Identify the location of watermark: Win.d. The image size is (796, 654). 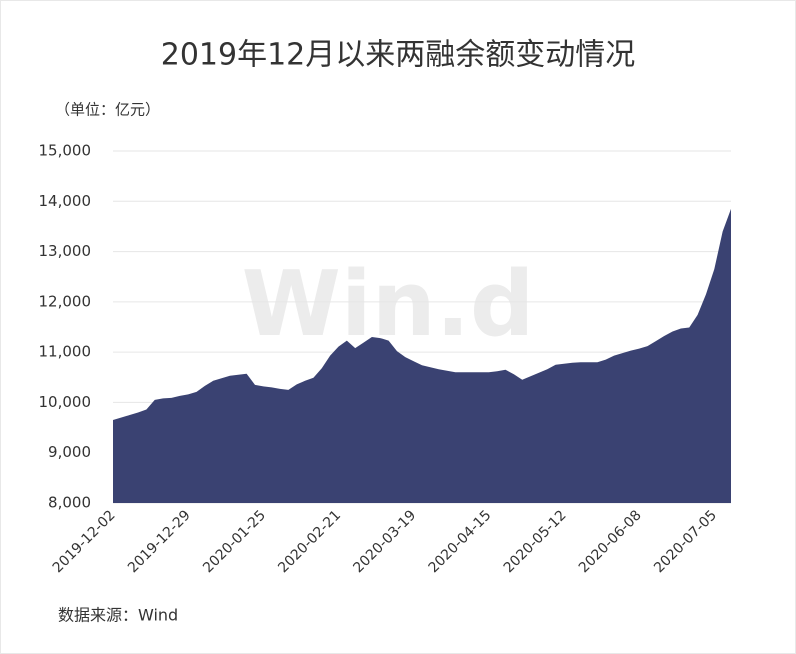
(388, 304).